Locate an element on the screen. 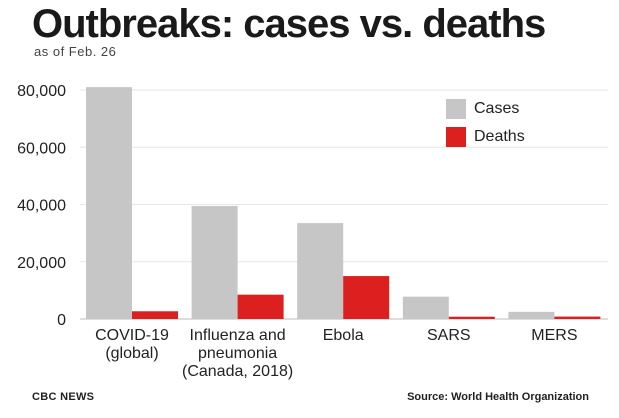  legend: Cases Deaths is located at coordinates (485, 123).